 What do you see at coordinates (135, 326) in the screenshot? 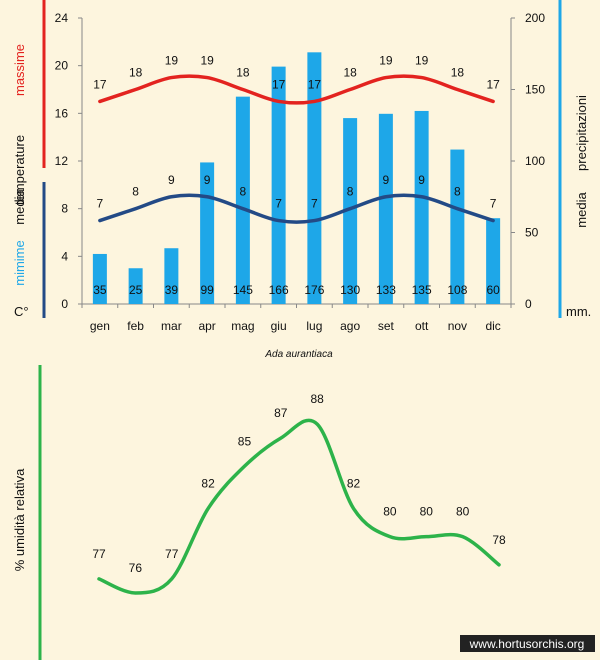
I see `category-label: feb` at bounding box center [135, 326].